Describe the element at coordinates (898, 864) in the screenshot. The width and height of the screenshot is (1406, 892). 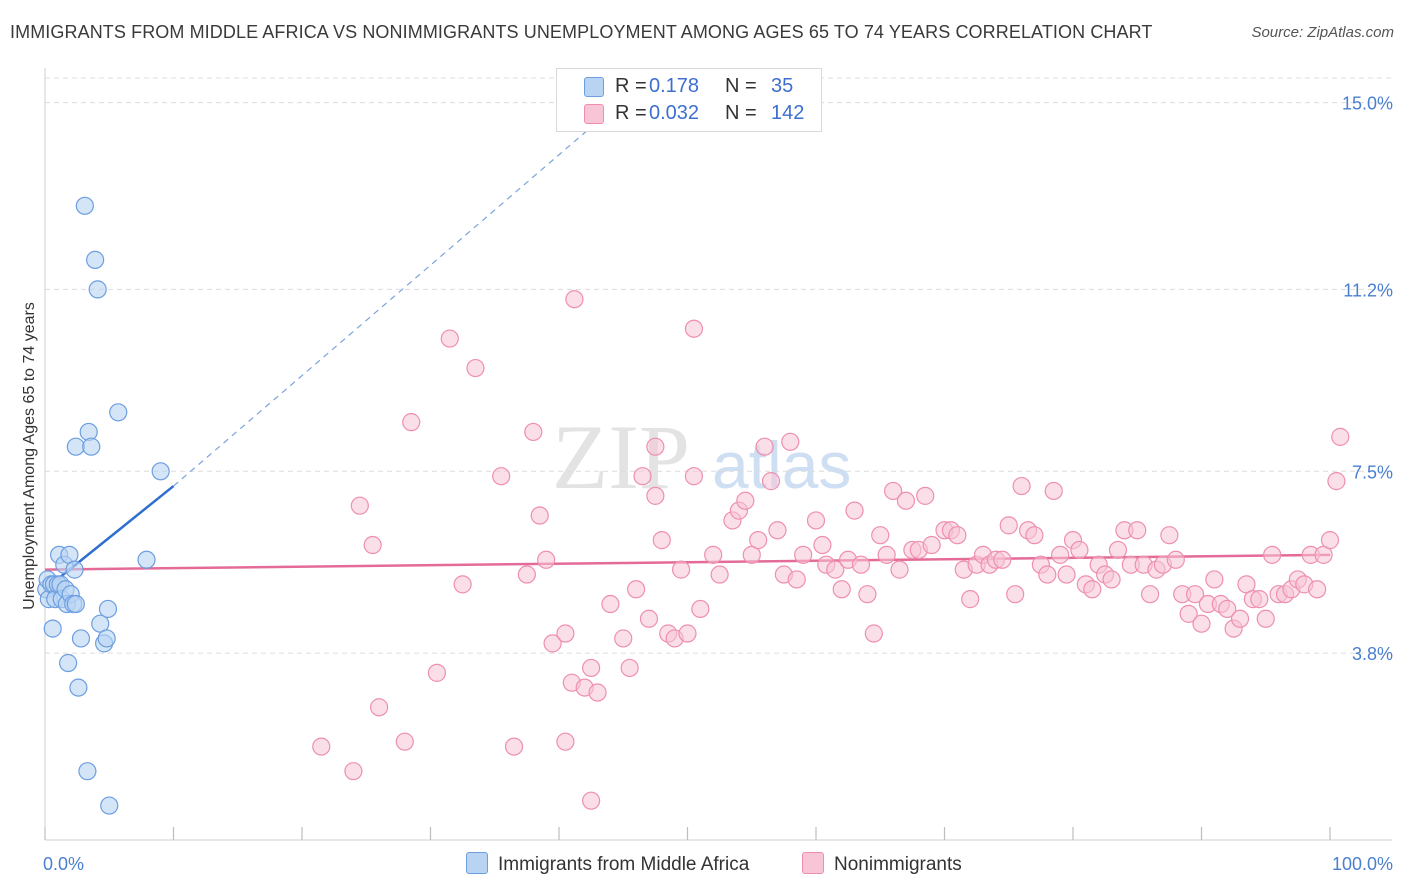
I see `bottom-legend-label: Nonimmigrants` at that location.